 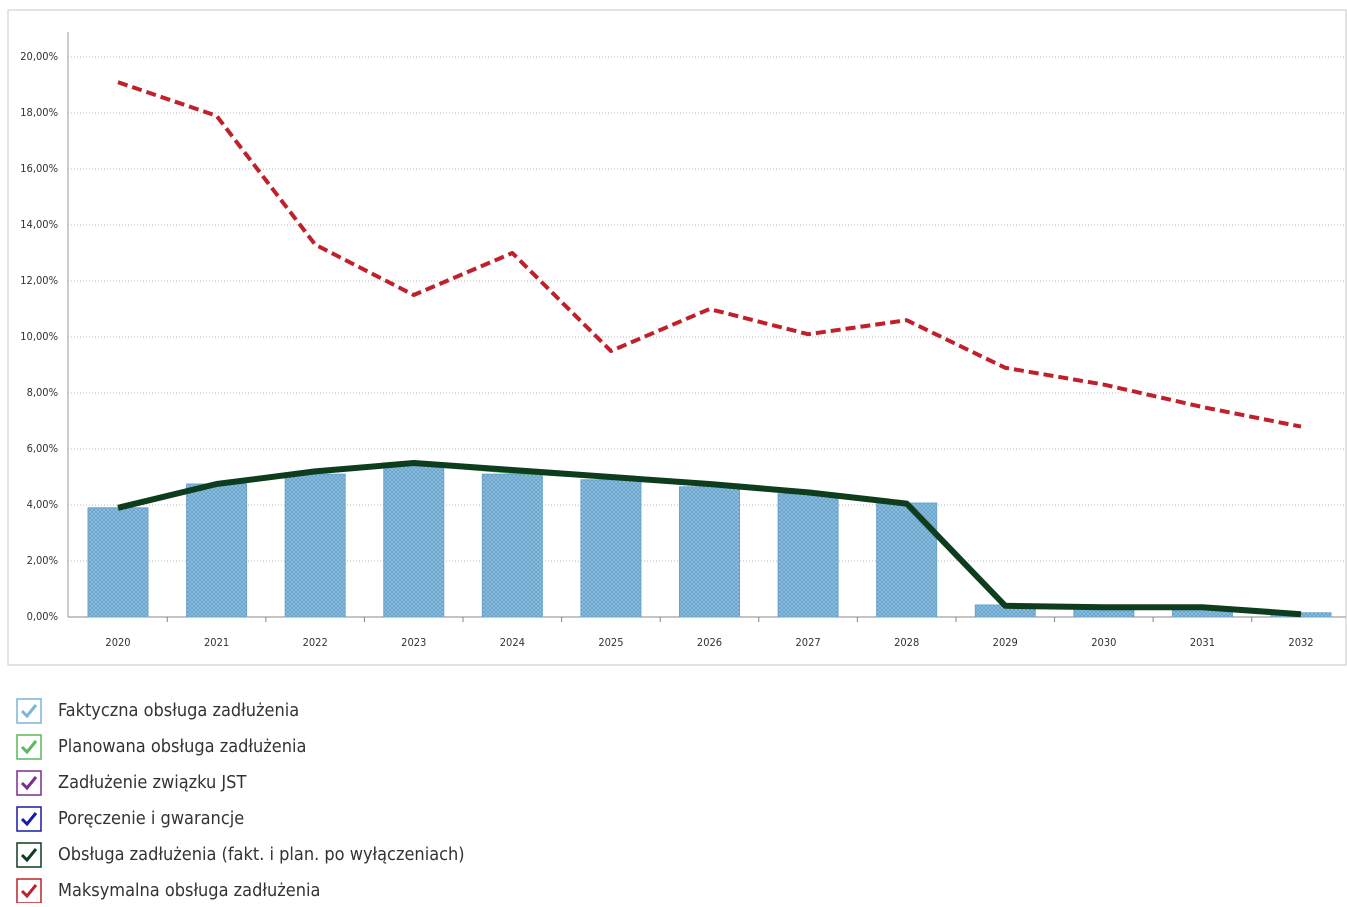 I want to click on x-tick-label: 2031, so click(x=1202, y=642).